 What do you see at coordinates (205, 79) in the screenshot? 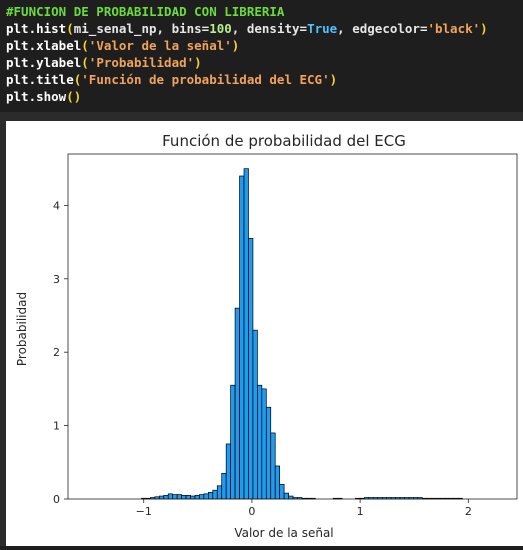
I see `code-str-title: 'Función de probabilidad del ECG'` at bounding box center [205, 79].